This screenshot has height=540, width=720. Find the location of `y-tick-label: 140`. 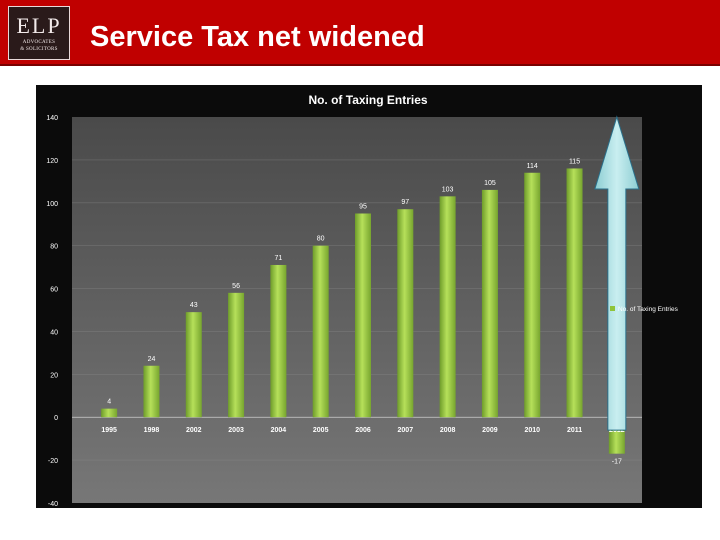

y-tick-label: 140 is located at coordinates (52, 118).